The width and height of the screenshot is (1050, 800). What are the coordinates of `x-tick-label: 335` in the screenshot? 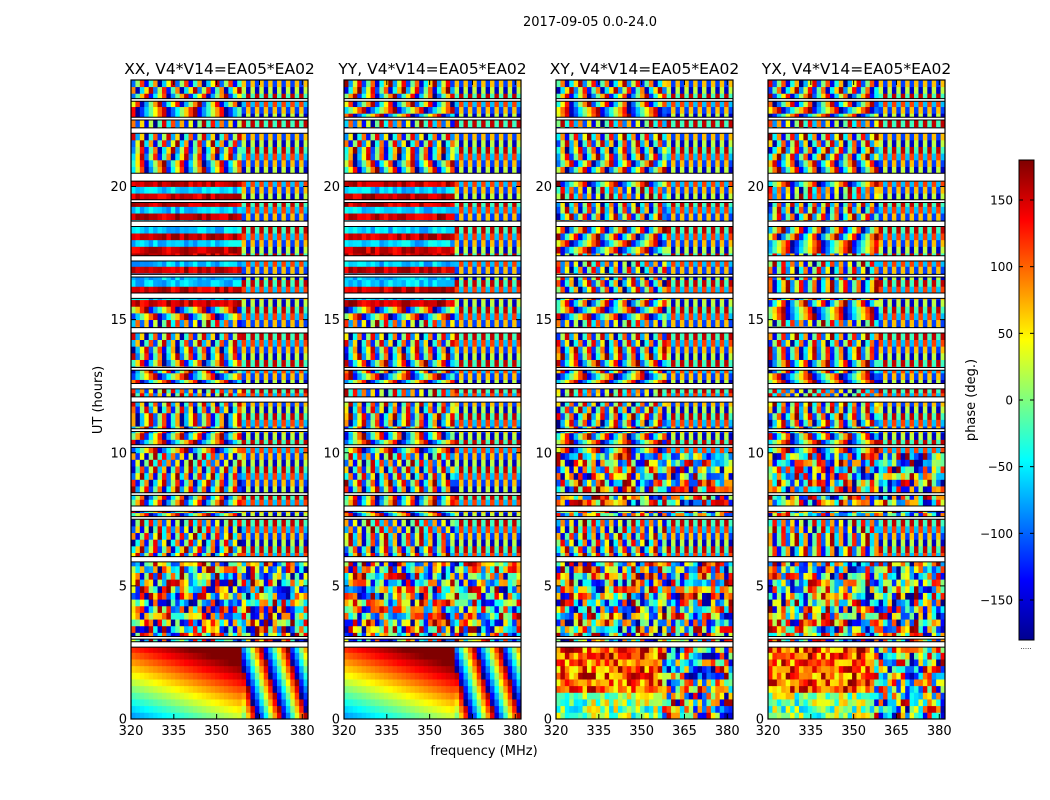 It's located at (173, 731).